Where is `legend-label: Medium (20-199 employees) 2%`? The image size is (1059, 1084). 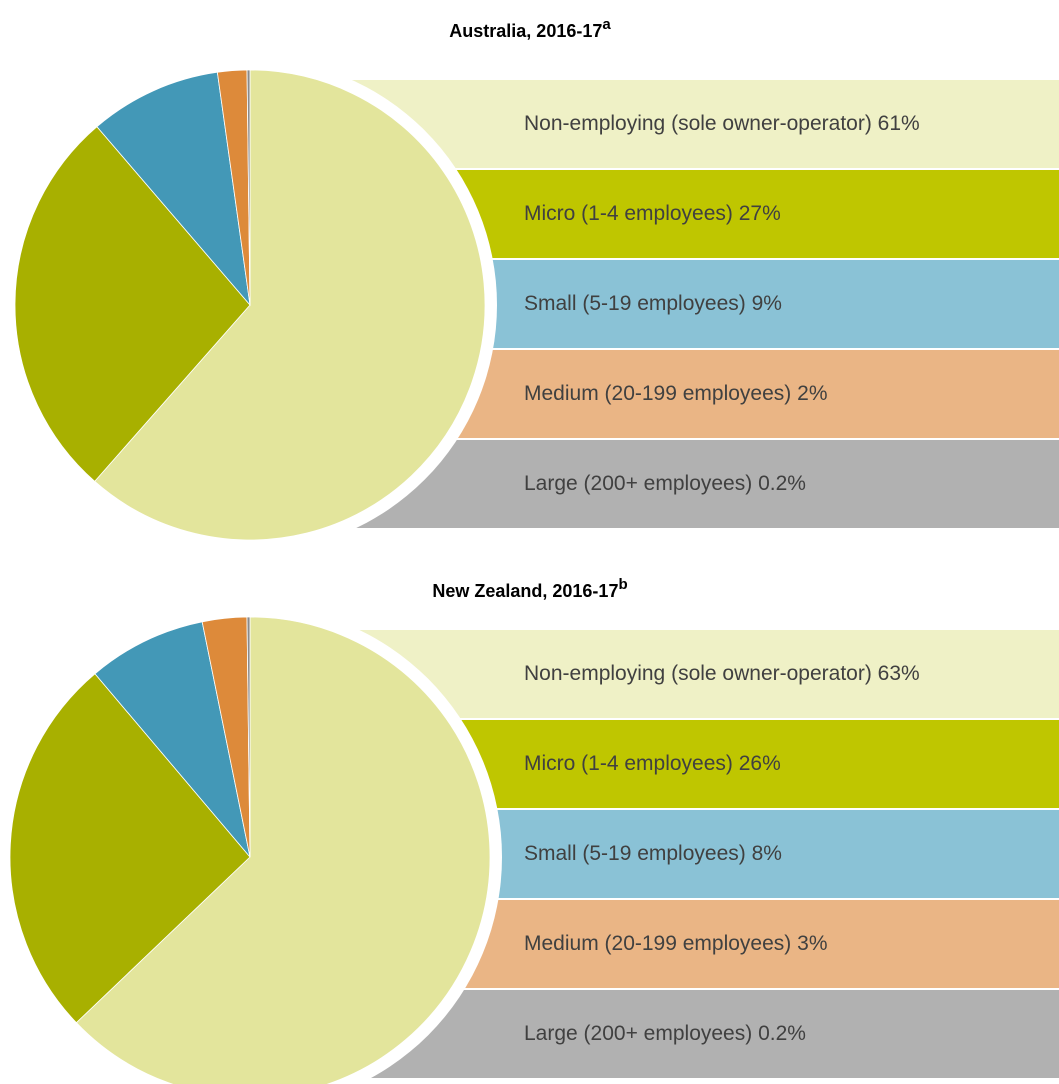 legend-label: Medium (20-199 employees) 2% is located at coordinates (676, 393).